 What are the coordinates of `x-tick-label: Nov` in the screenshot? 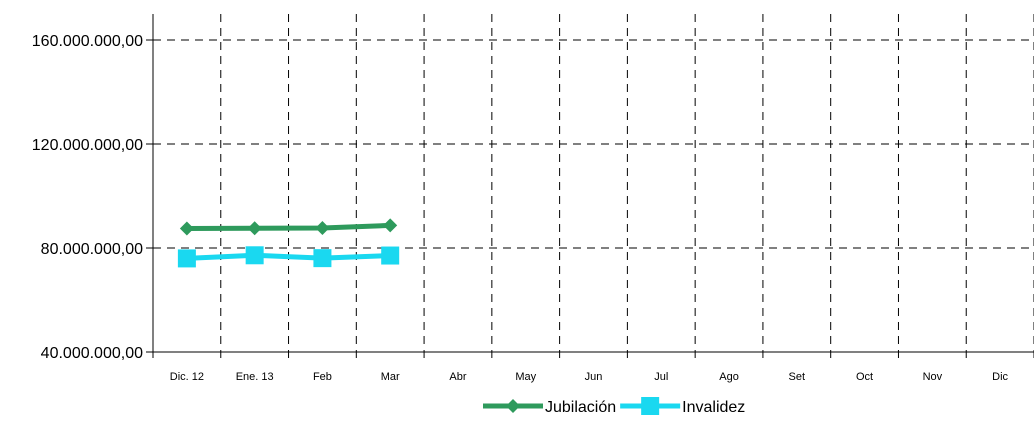 It's located at (933, 377).